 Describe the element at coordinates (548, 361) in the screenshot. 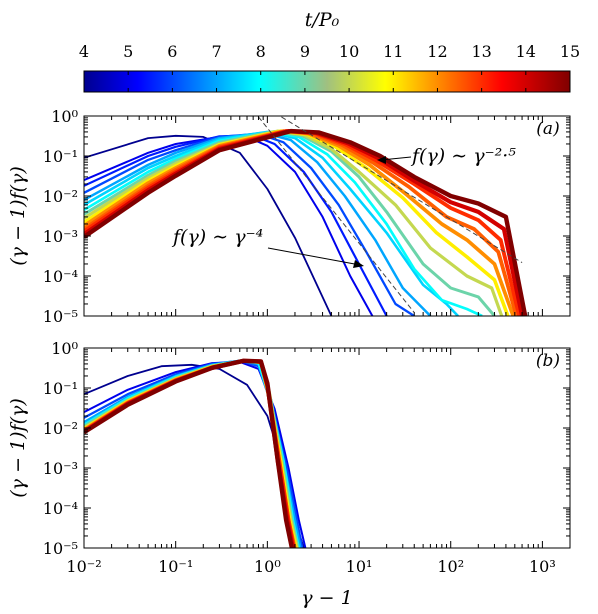

I see `panel-b-label: (b)` at that location.